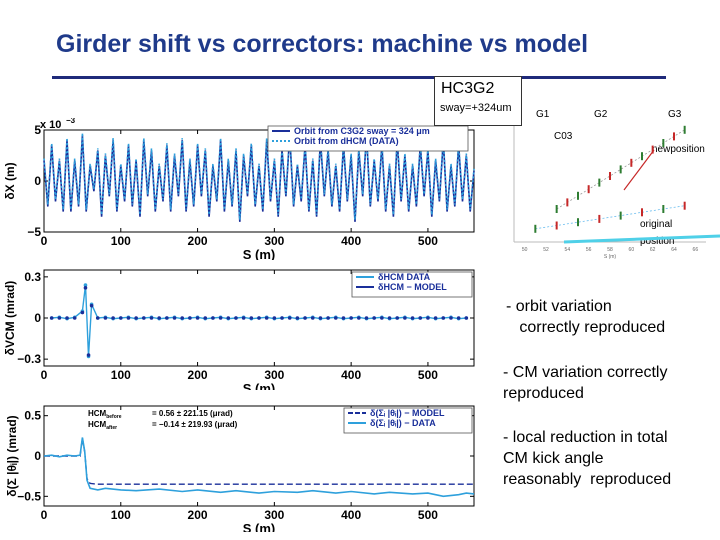 Image resolution: width=720 pixels, height=540 pixels. Describe the element at coordinates (407, 413) in the screenshot. I see `legend-label: δ(Σᵢ |θᵢ|) − MODEL` at that location.